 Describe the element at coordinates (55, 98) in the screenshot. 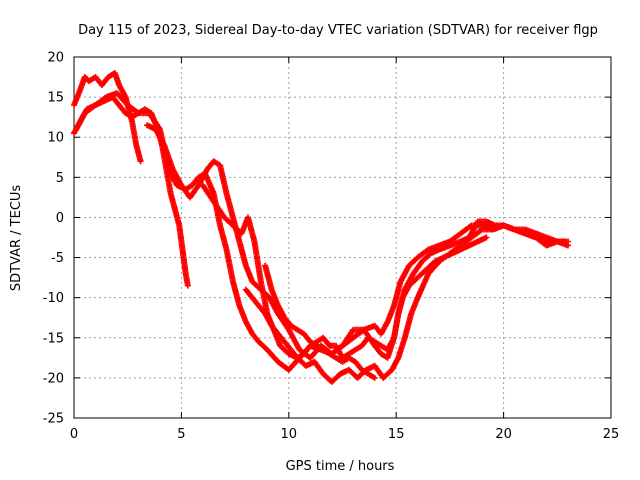

I see `y-tick-label: 15` at that location.